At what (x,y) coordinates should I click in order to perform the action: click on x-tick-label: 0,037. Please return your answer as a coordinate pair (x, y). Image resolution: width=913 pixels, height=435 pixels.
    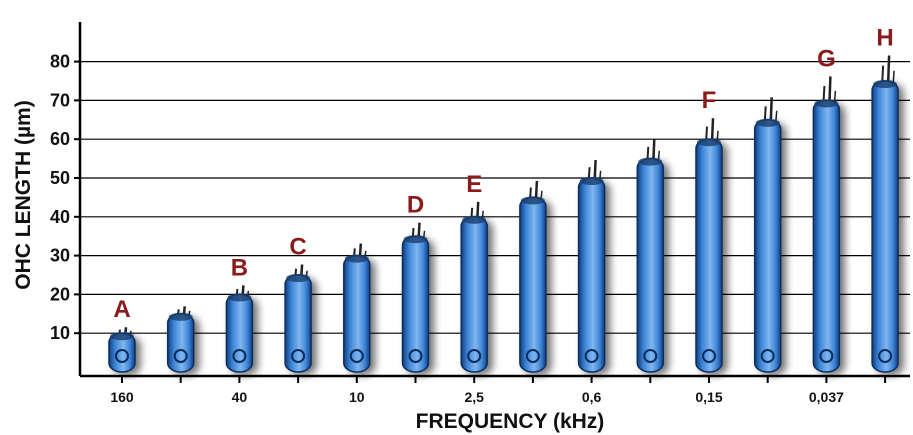
    Looking at the image, I should click on (826, 397).